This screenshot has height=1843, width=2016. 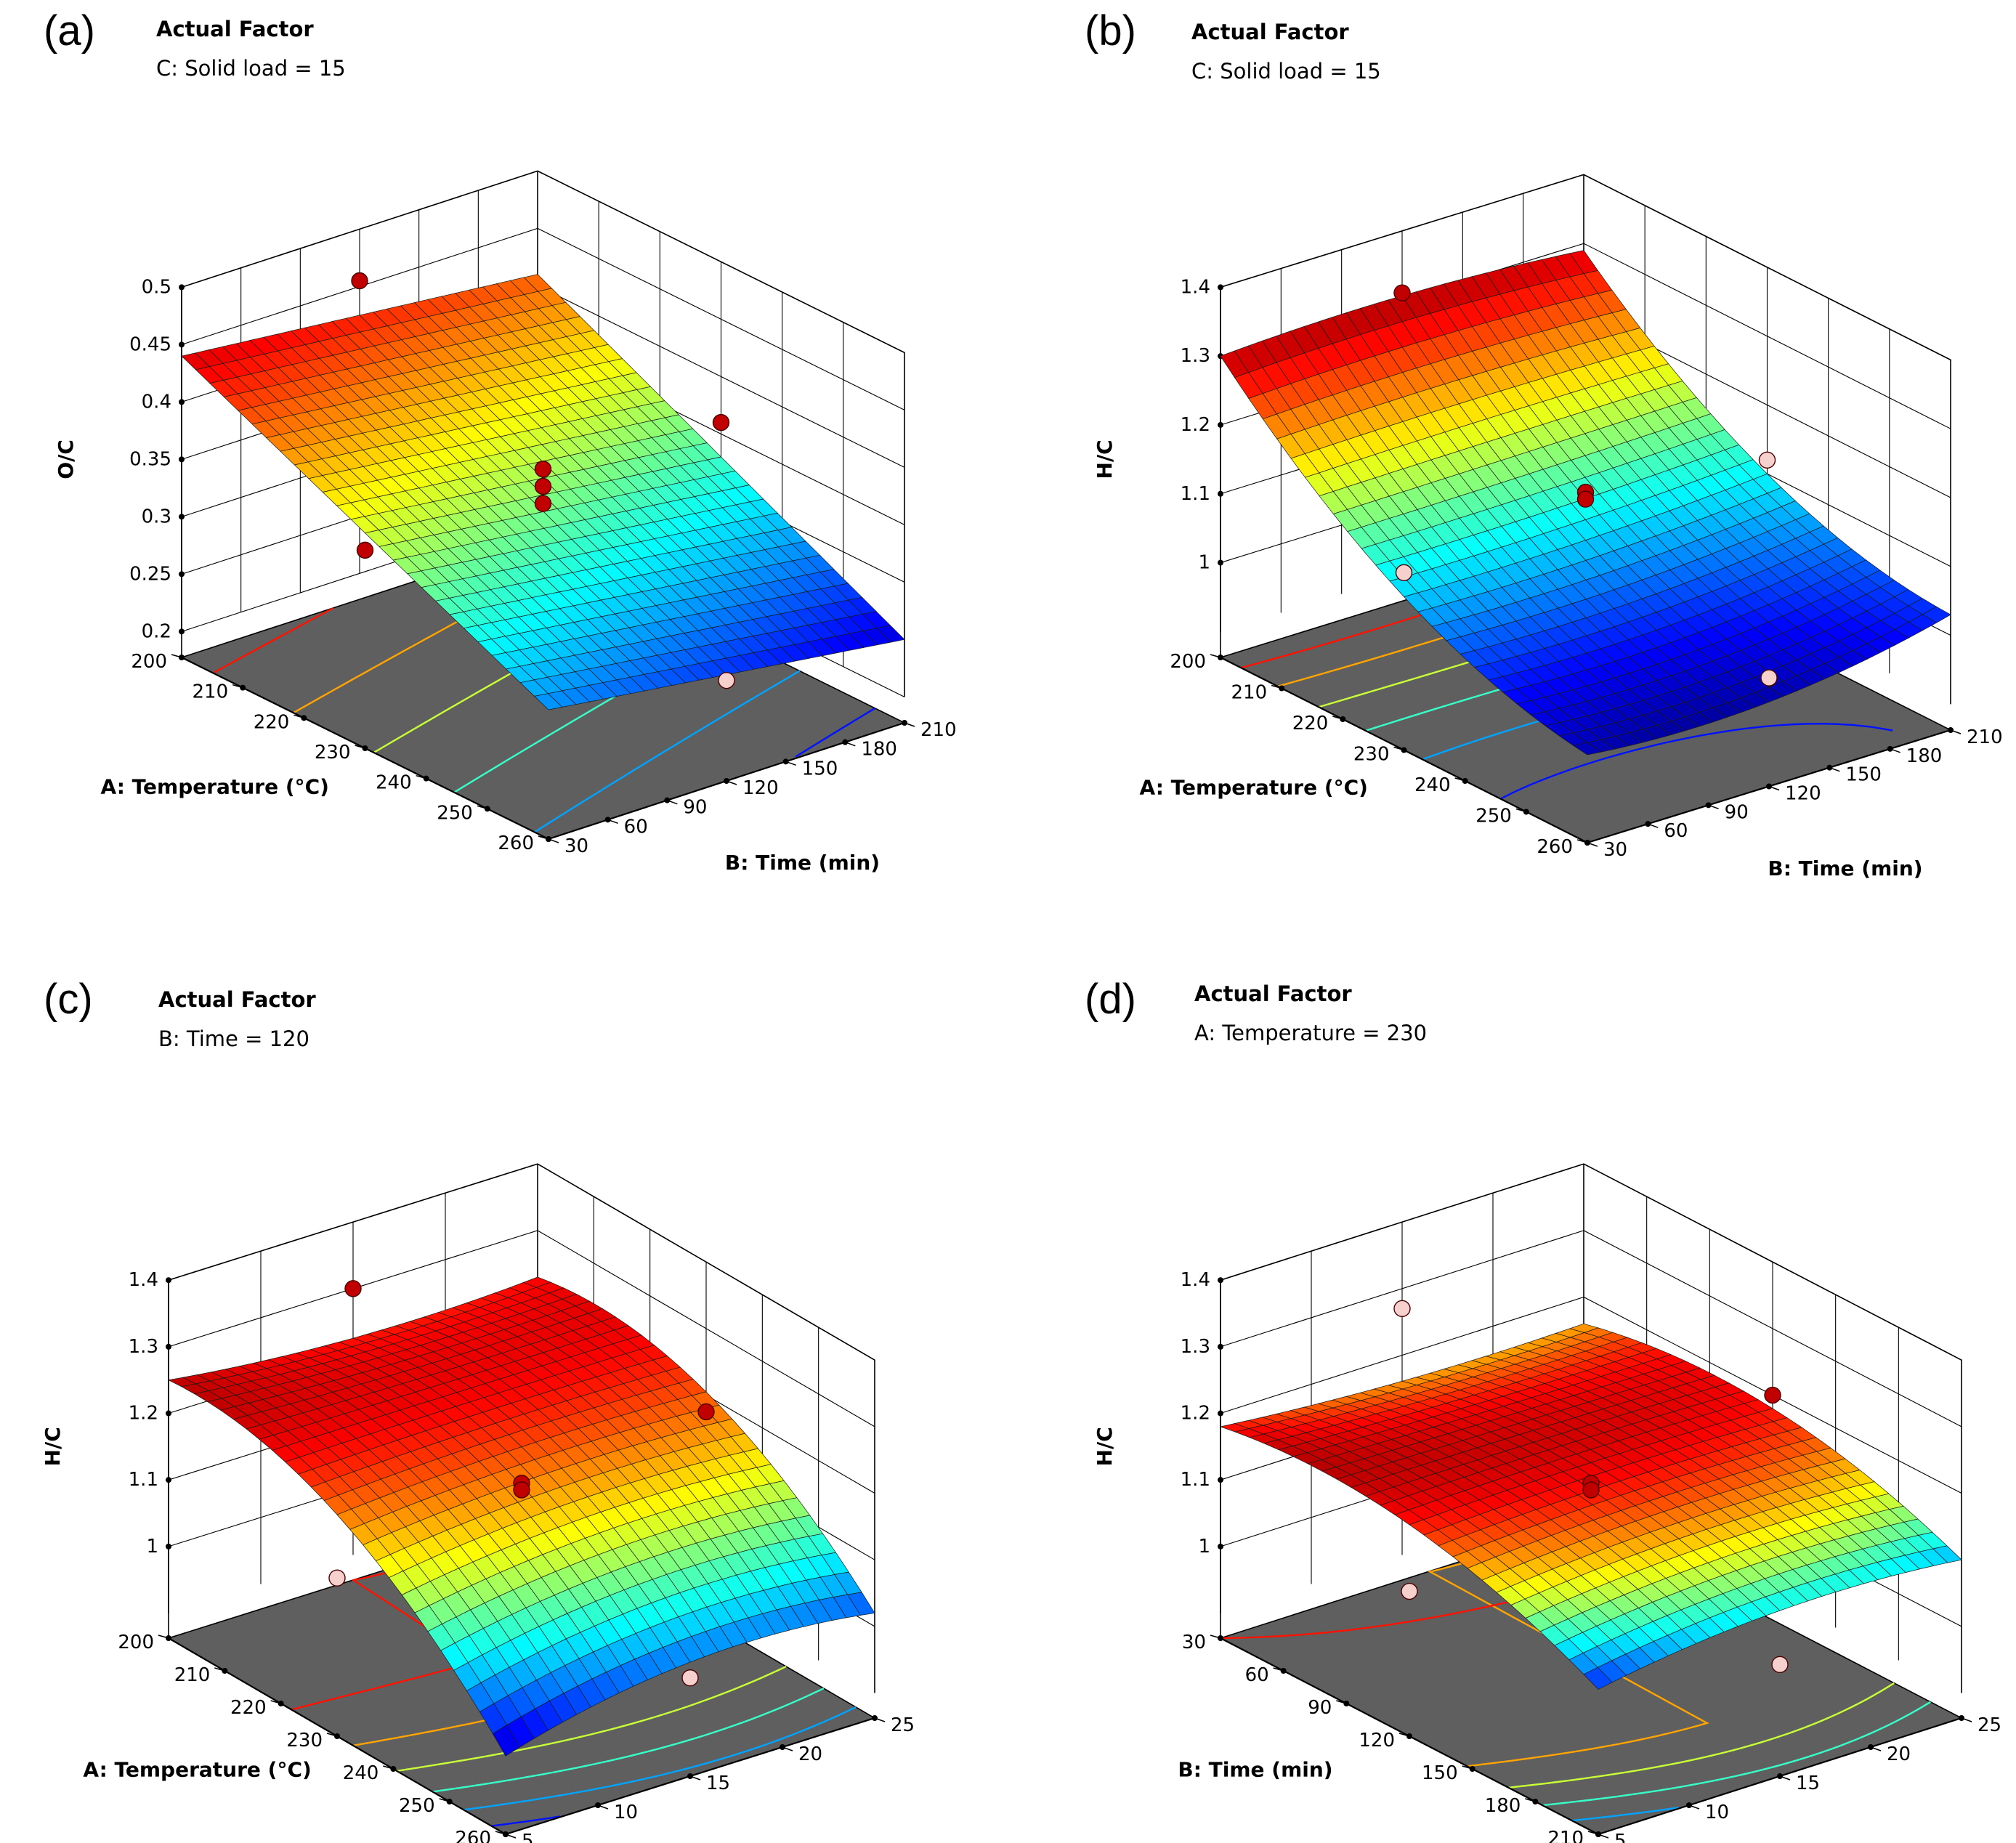 I want to click on z-tick-label: 0.25, so click(x=150, y=574).